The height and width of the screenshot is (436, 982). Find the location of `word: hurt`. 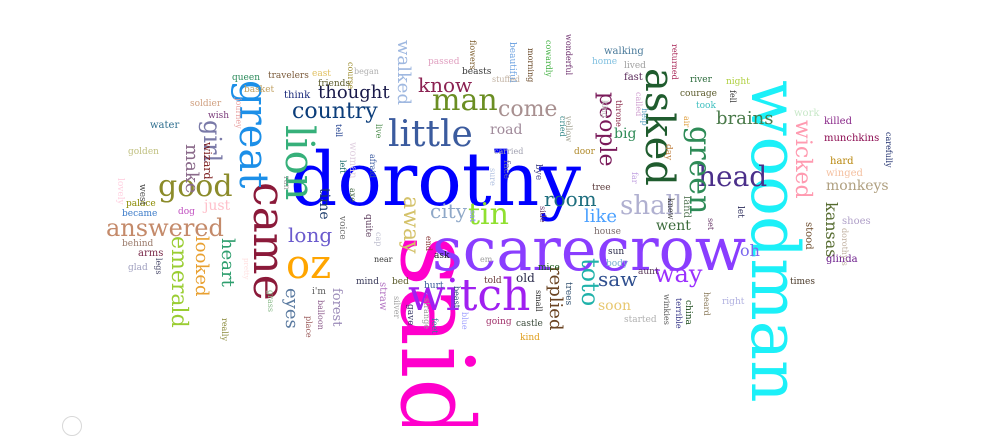

word: hurt is located at coordinates (434, 286).